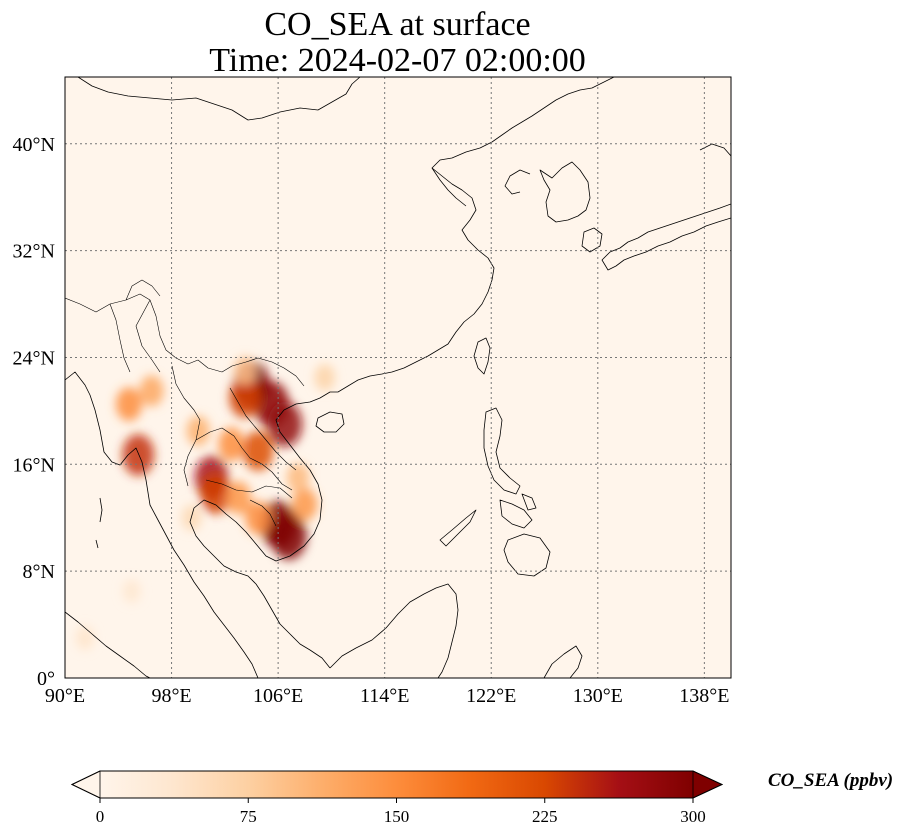  Describe the element at coordinates (99, 523) in the screenshot. I see `andaman-islands` at that location.